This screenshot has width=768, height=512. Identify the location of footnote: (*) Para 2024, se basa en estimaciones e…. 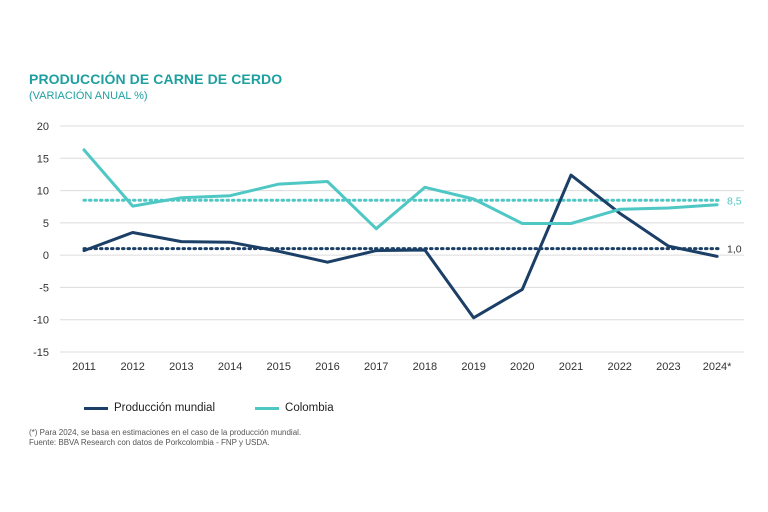
(165, 432).